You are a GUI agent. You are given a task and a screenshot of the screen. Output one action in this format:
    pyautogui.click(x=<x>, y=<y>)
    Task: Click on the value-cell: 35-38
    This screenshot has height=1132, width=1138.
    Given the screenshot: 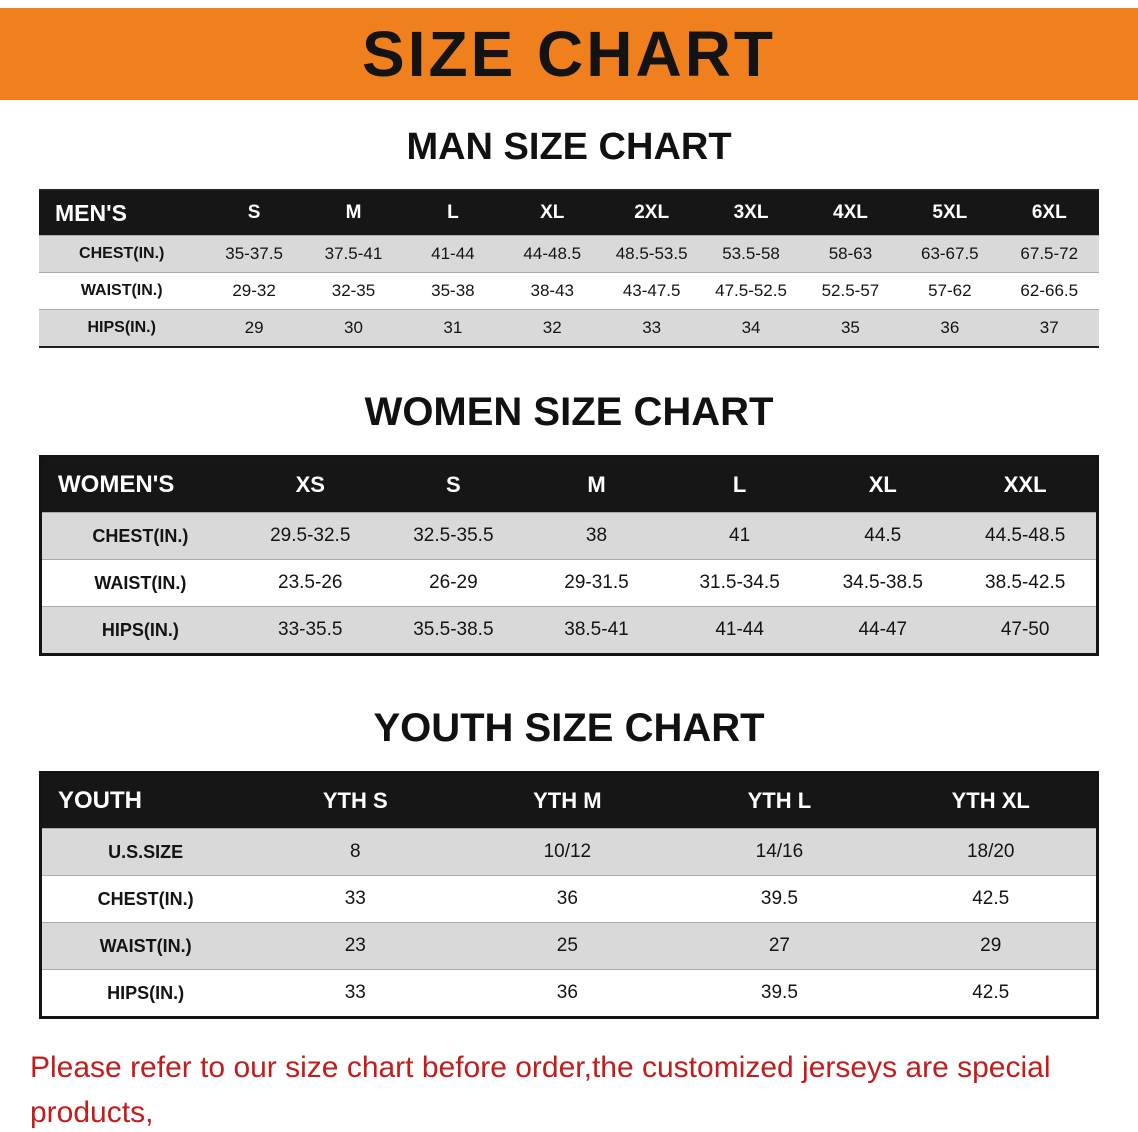 What is the action you would take?
    pyautogui.click(x=453, y=291)
    